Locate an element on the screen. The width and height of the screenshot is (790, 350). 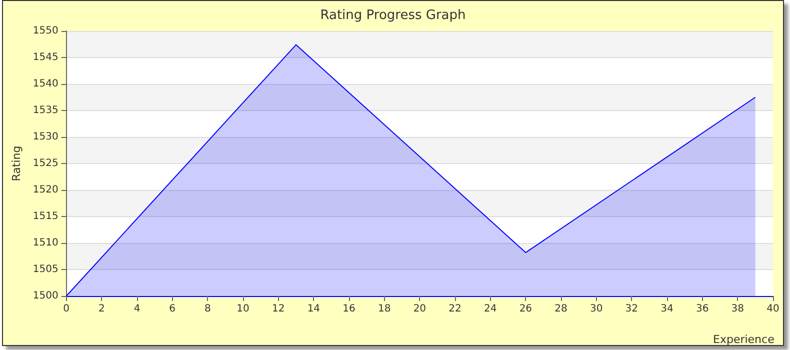
x-tick-label: 28 is located at coordinates (561, 309).